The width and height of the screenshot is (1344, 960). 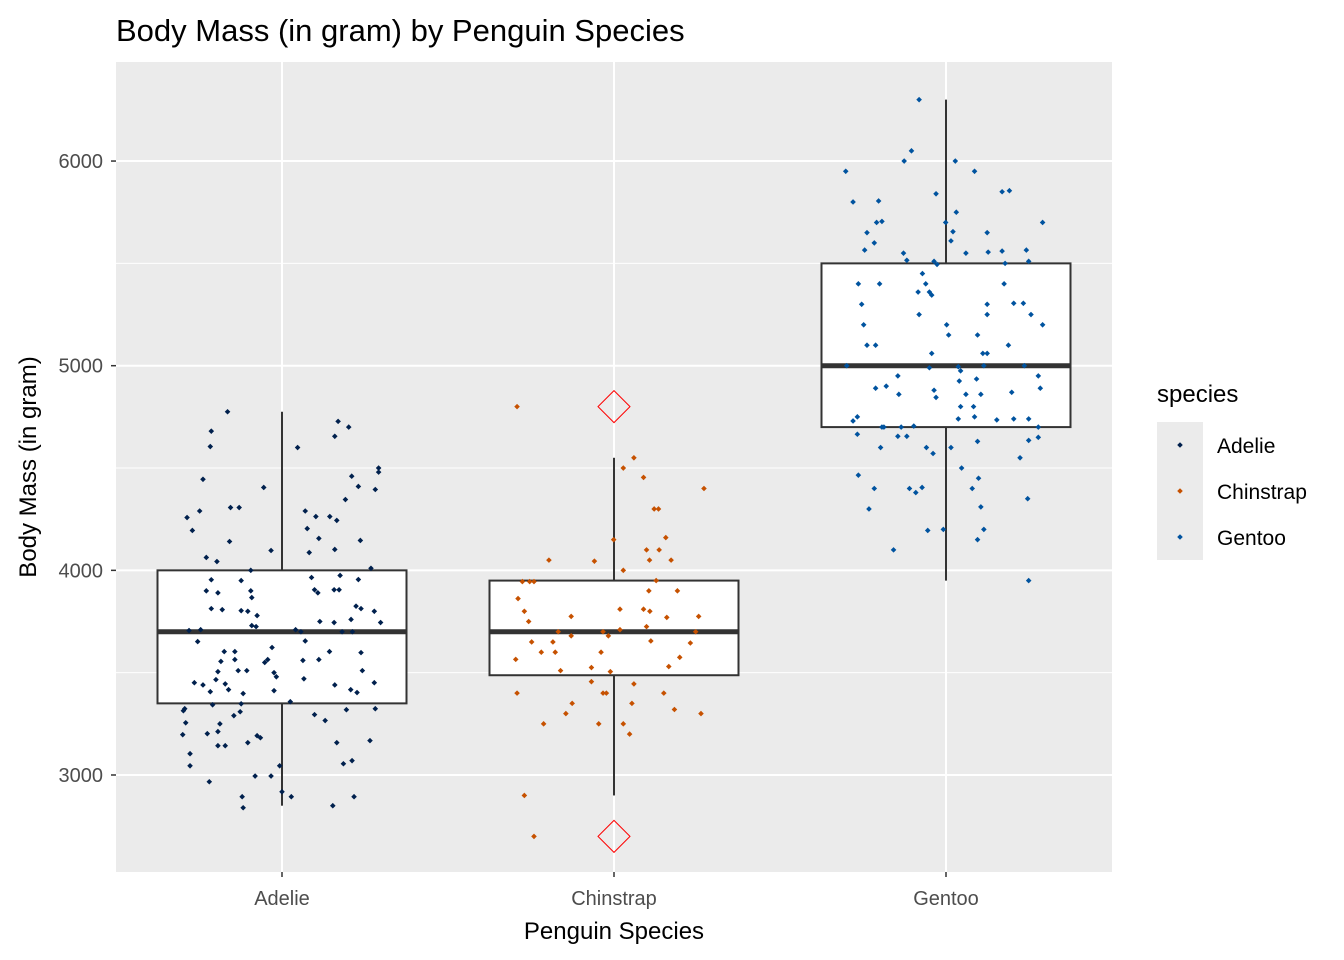 I want to click on box-gentoo, so click(x=946, y=345).